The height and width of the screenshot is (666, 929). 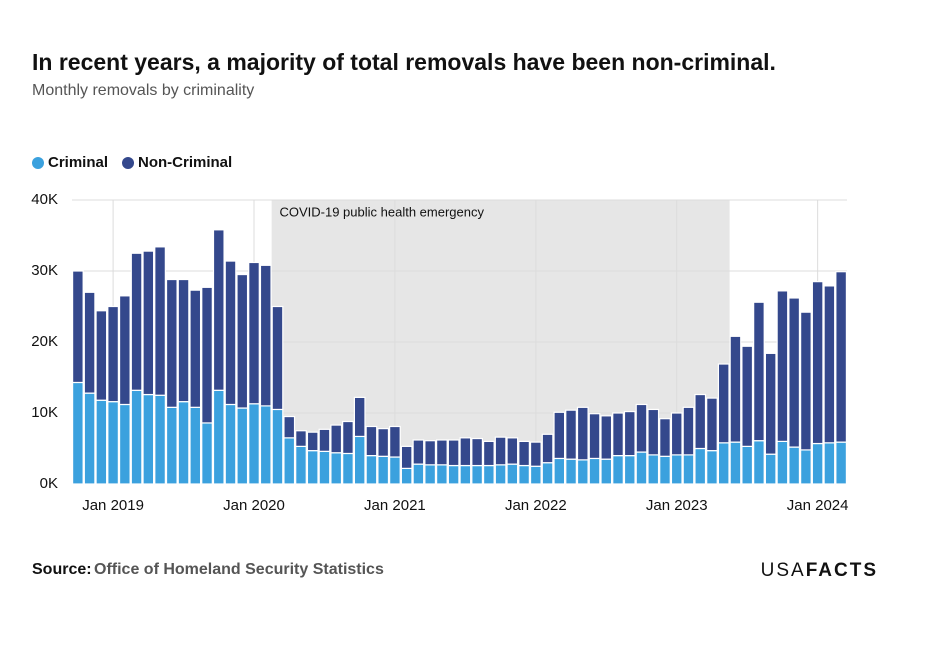 What do you see at coordinates (44, 341) in the screenshot?
I see `y-tick-label: 20K` at bounding box center [44, 341].